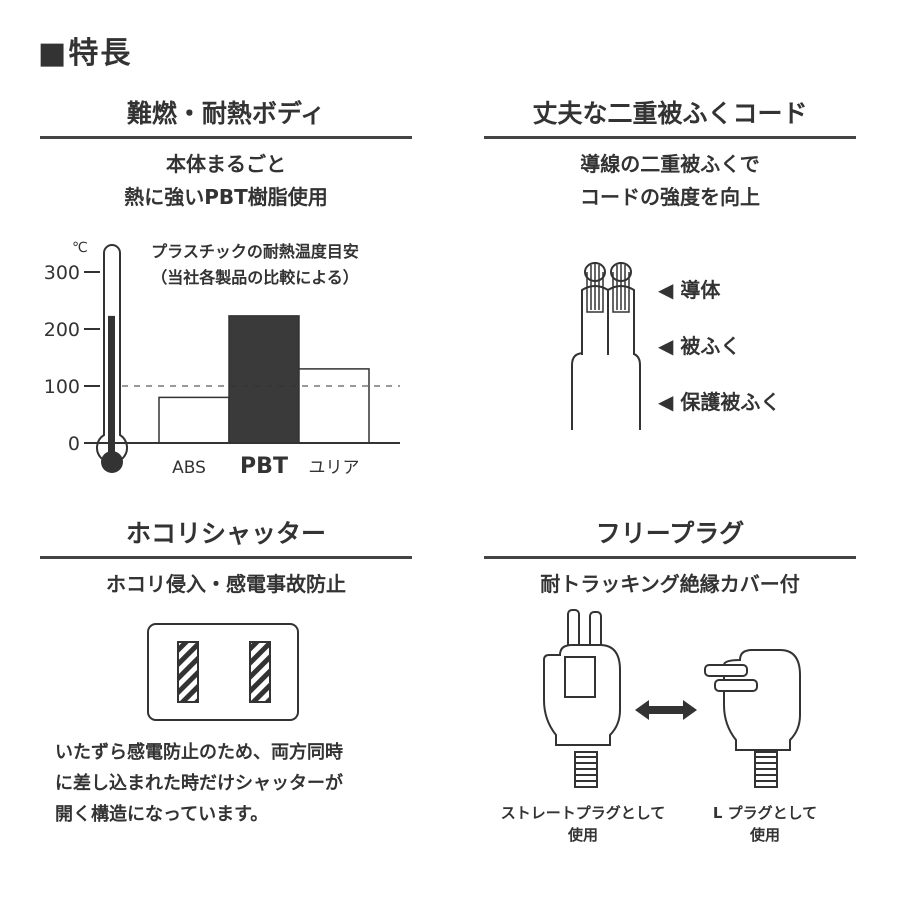  Describe the element at coordinates (670, 164) in the screenshot. I see `subtitle-line: 導線の二重被ふくで` at that location.